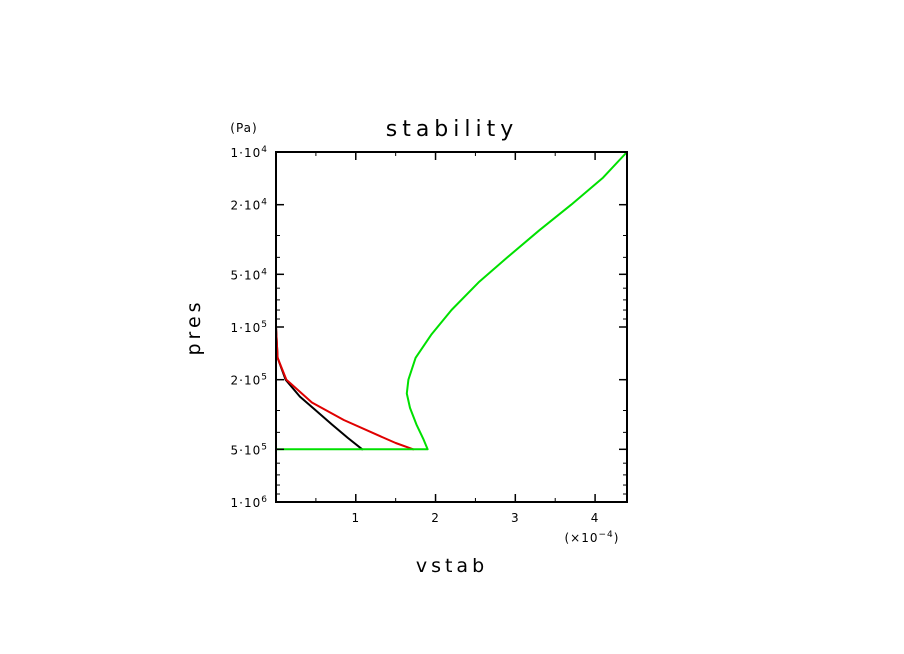 The image size is (904, 654). Describe the element at coordinates (249, 274) in the screenshot. I see `y-tick-label: 5·104` at that location.